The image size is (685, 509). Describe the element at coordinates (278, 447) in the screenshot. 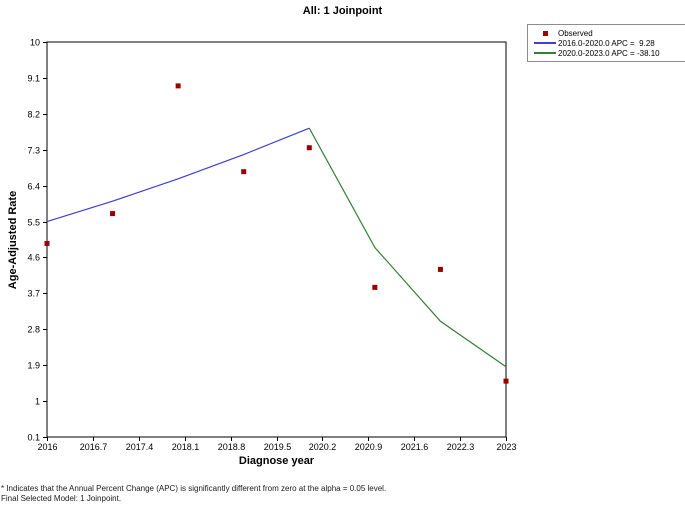

I see `x-tick-label: 2019.5` at that location.